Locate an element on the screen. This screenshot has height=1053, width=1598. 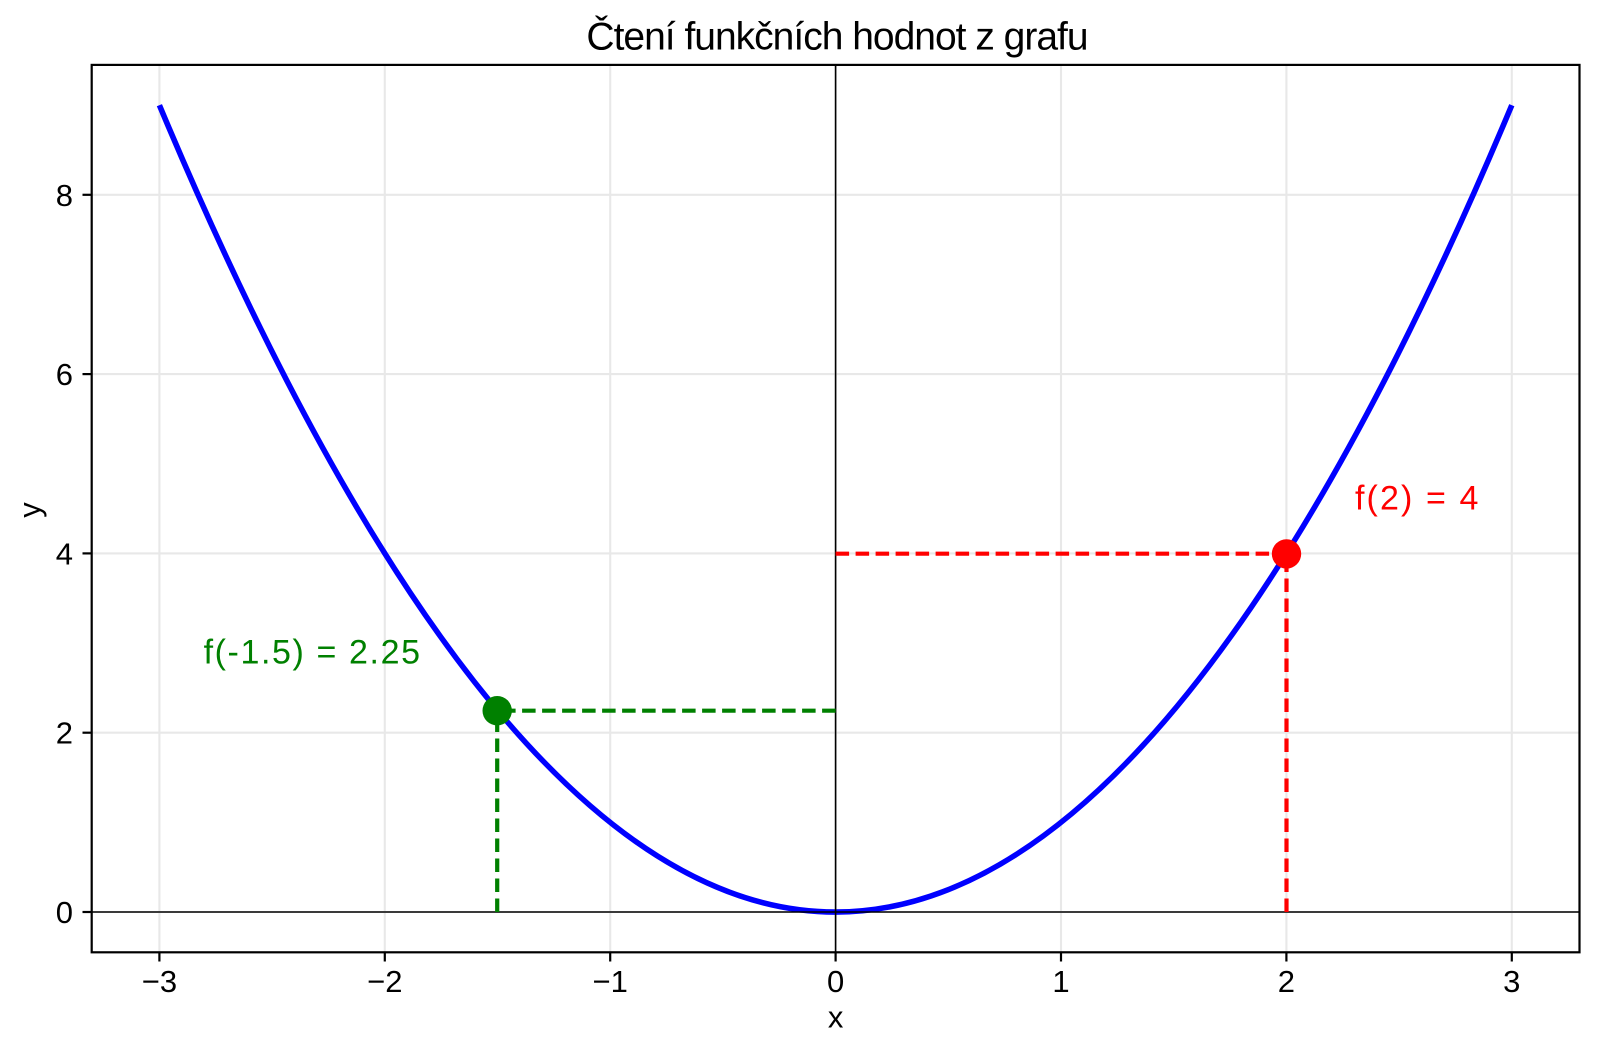
svg-text: 1 is located at coordinates (1060, 981).